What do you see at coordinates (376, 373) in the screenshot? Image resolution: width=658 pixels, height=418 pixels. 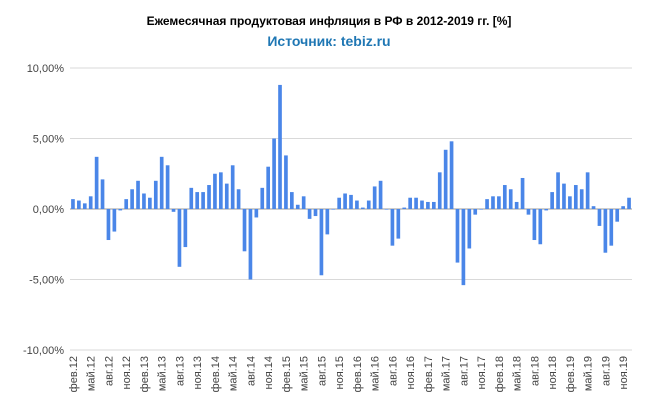 I see `x-tick-label: май.16` at bounding box center [376, 373].